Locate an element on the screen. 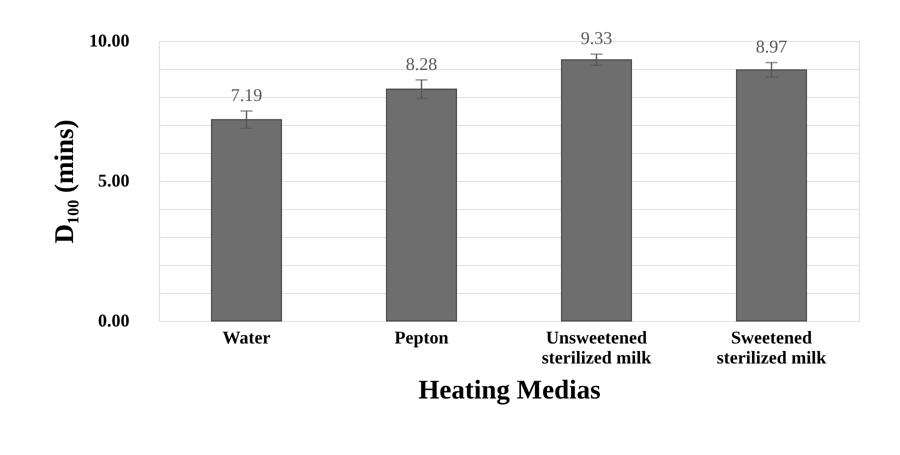 The image size is (900, 455). x-tick-label: Pepton is located at coordinates (421, 338).